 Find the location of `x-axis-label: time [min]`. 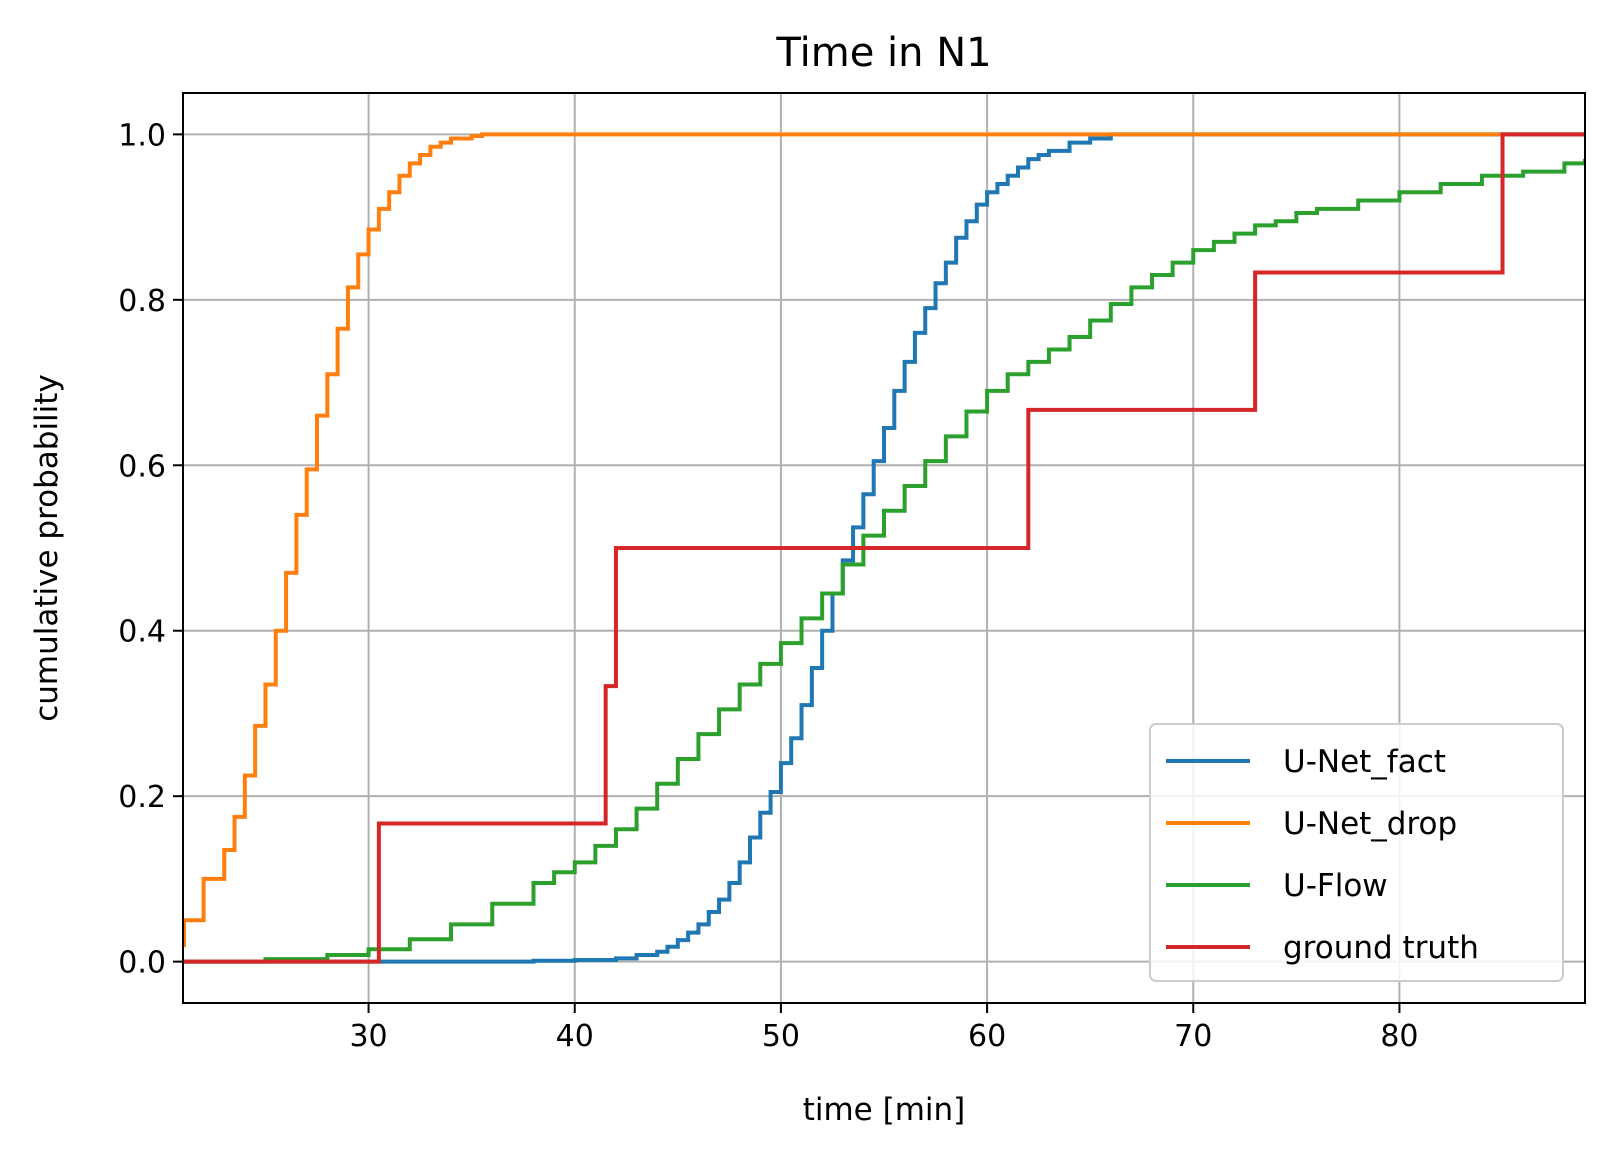

x-axis-label: time [min] is located at coordinates (884, 1110).